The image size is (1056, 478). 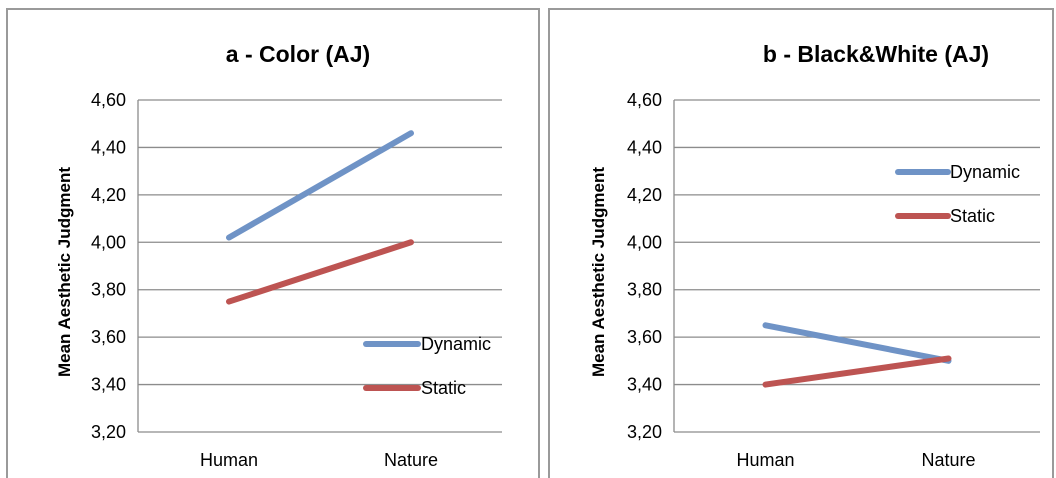 What do you see at coordinates (876, 54) in the screenshot?
I see `chart-b-title: b - Black&White (AJ)` at bounding box center [876, 54].